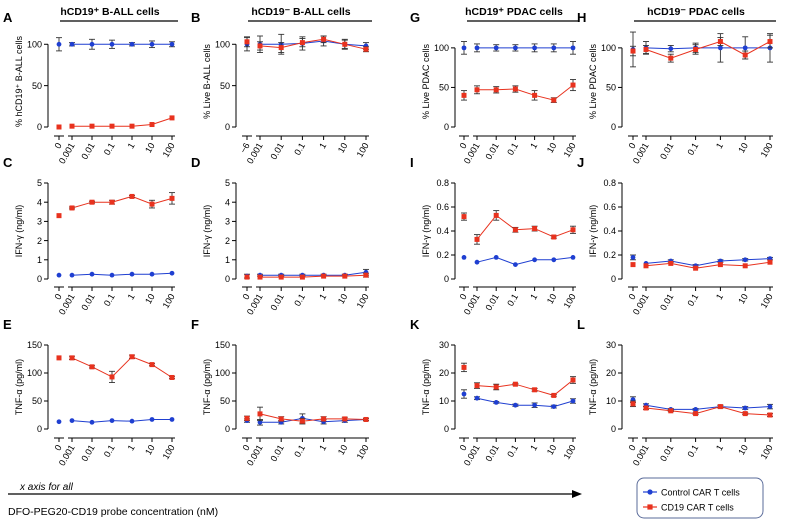 The width and height of the screenshot is (785, 523). I want to click on x-tick-label-I-4: 1, so click(533, 296).